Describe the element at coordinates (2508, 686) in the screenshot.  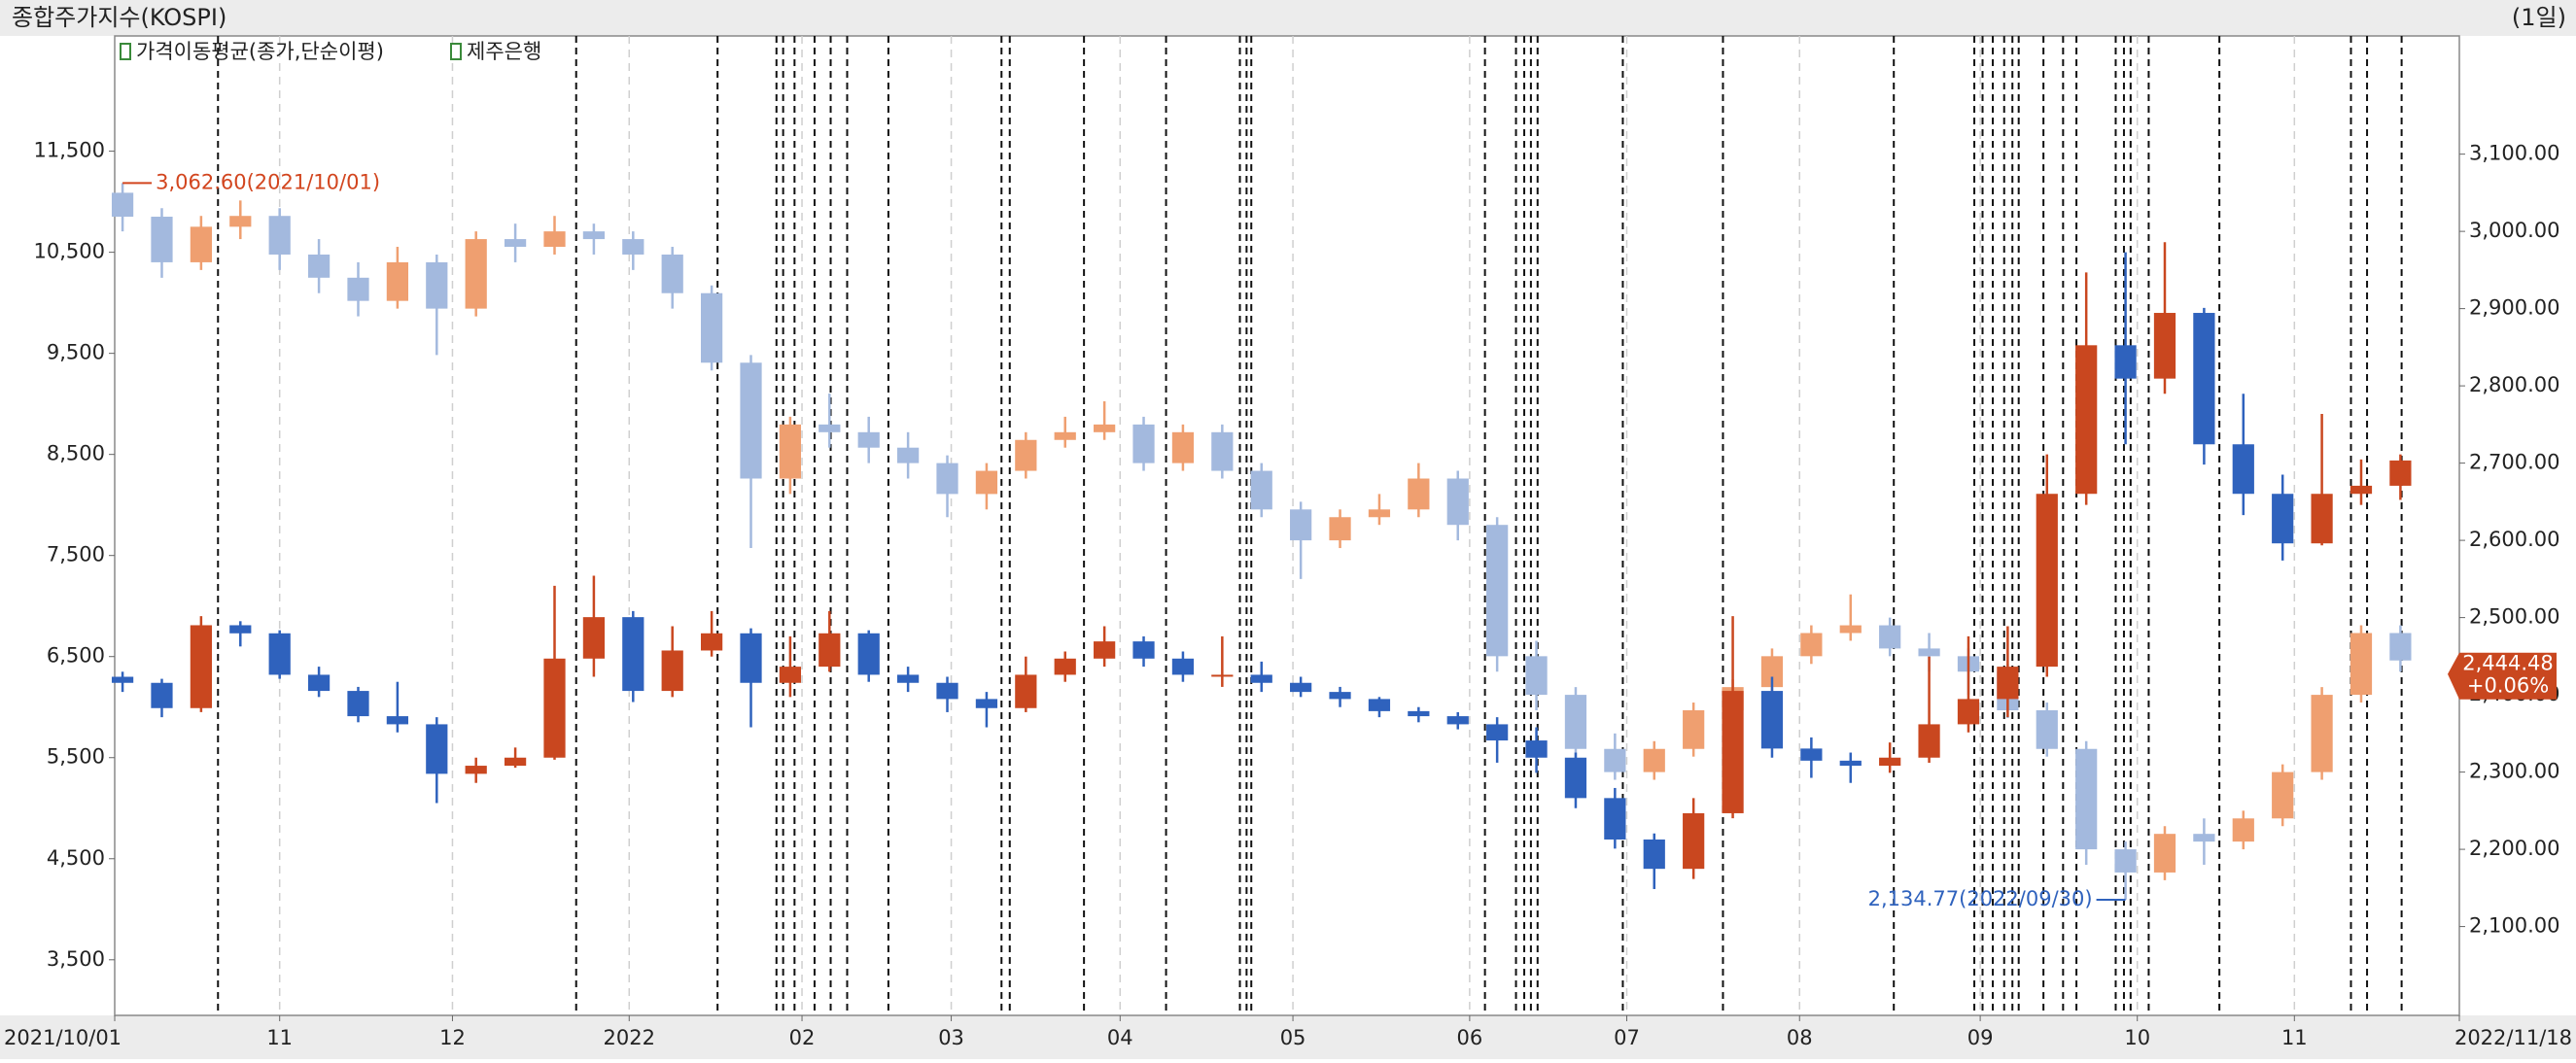
I see `last-change-label: +0.06%` at that location.